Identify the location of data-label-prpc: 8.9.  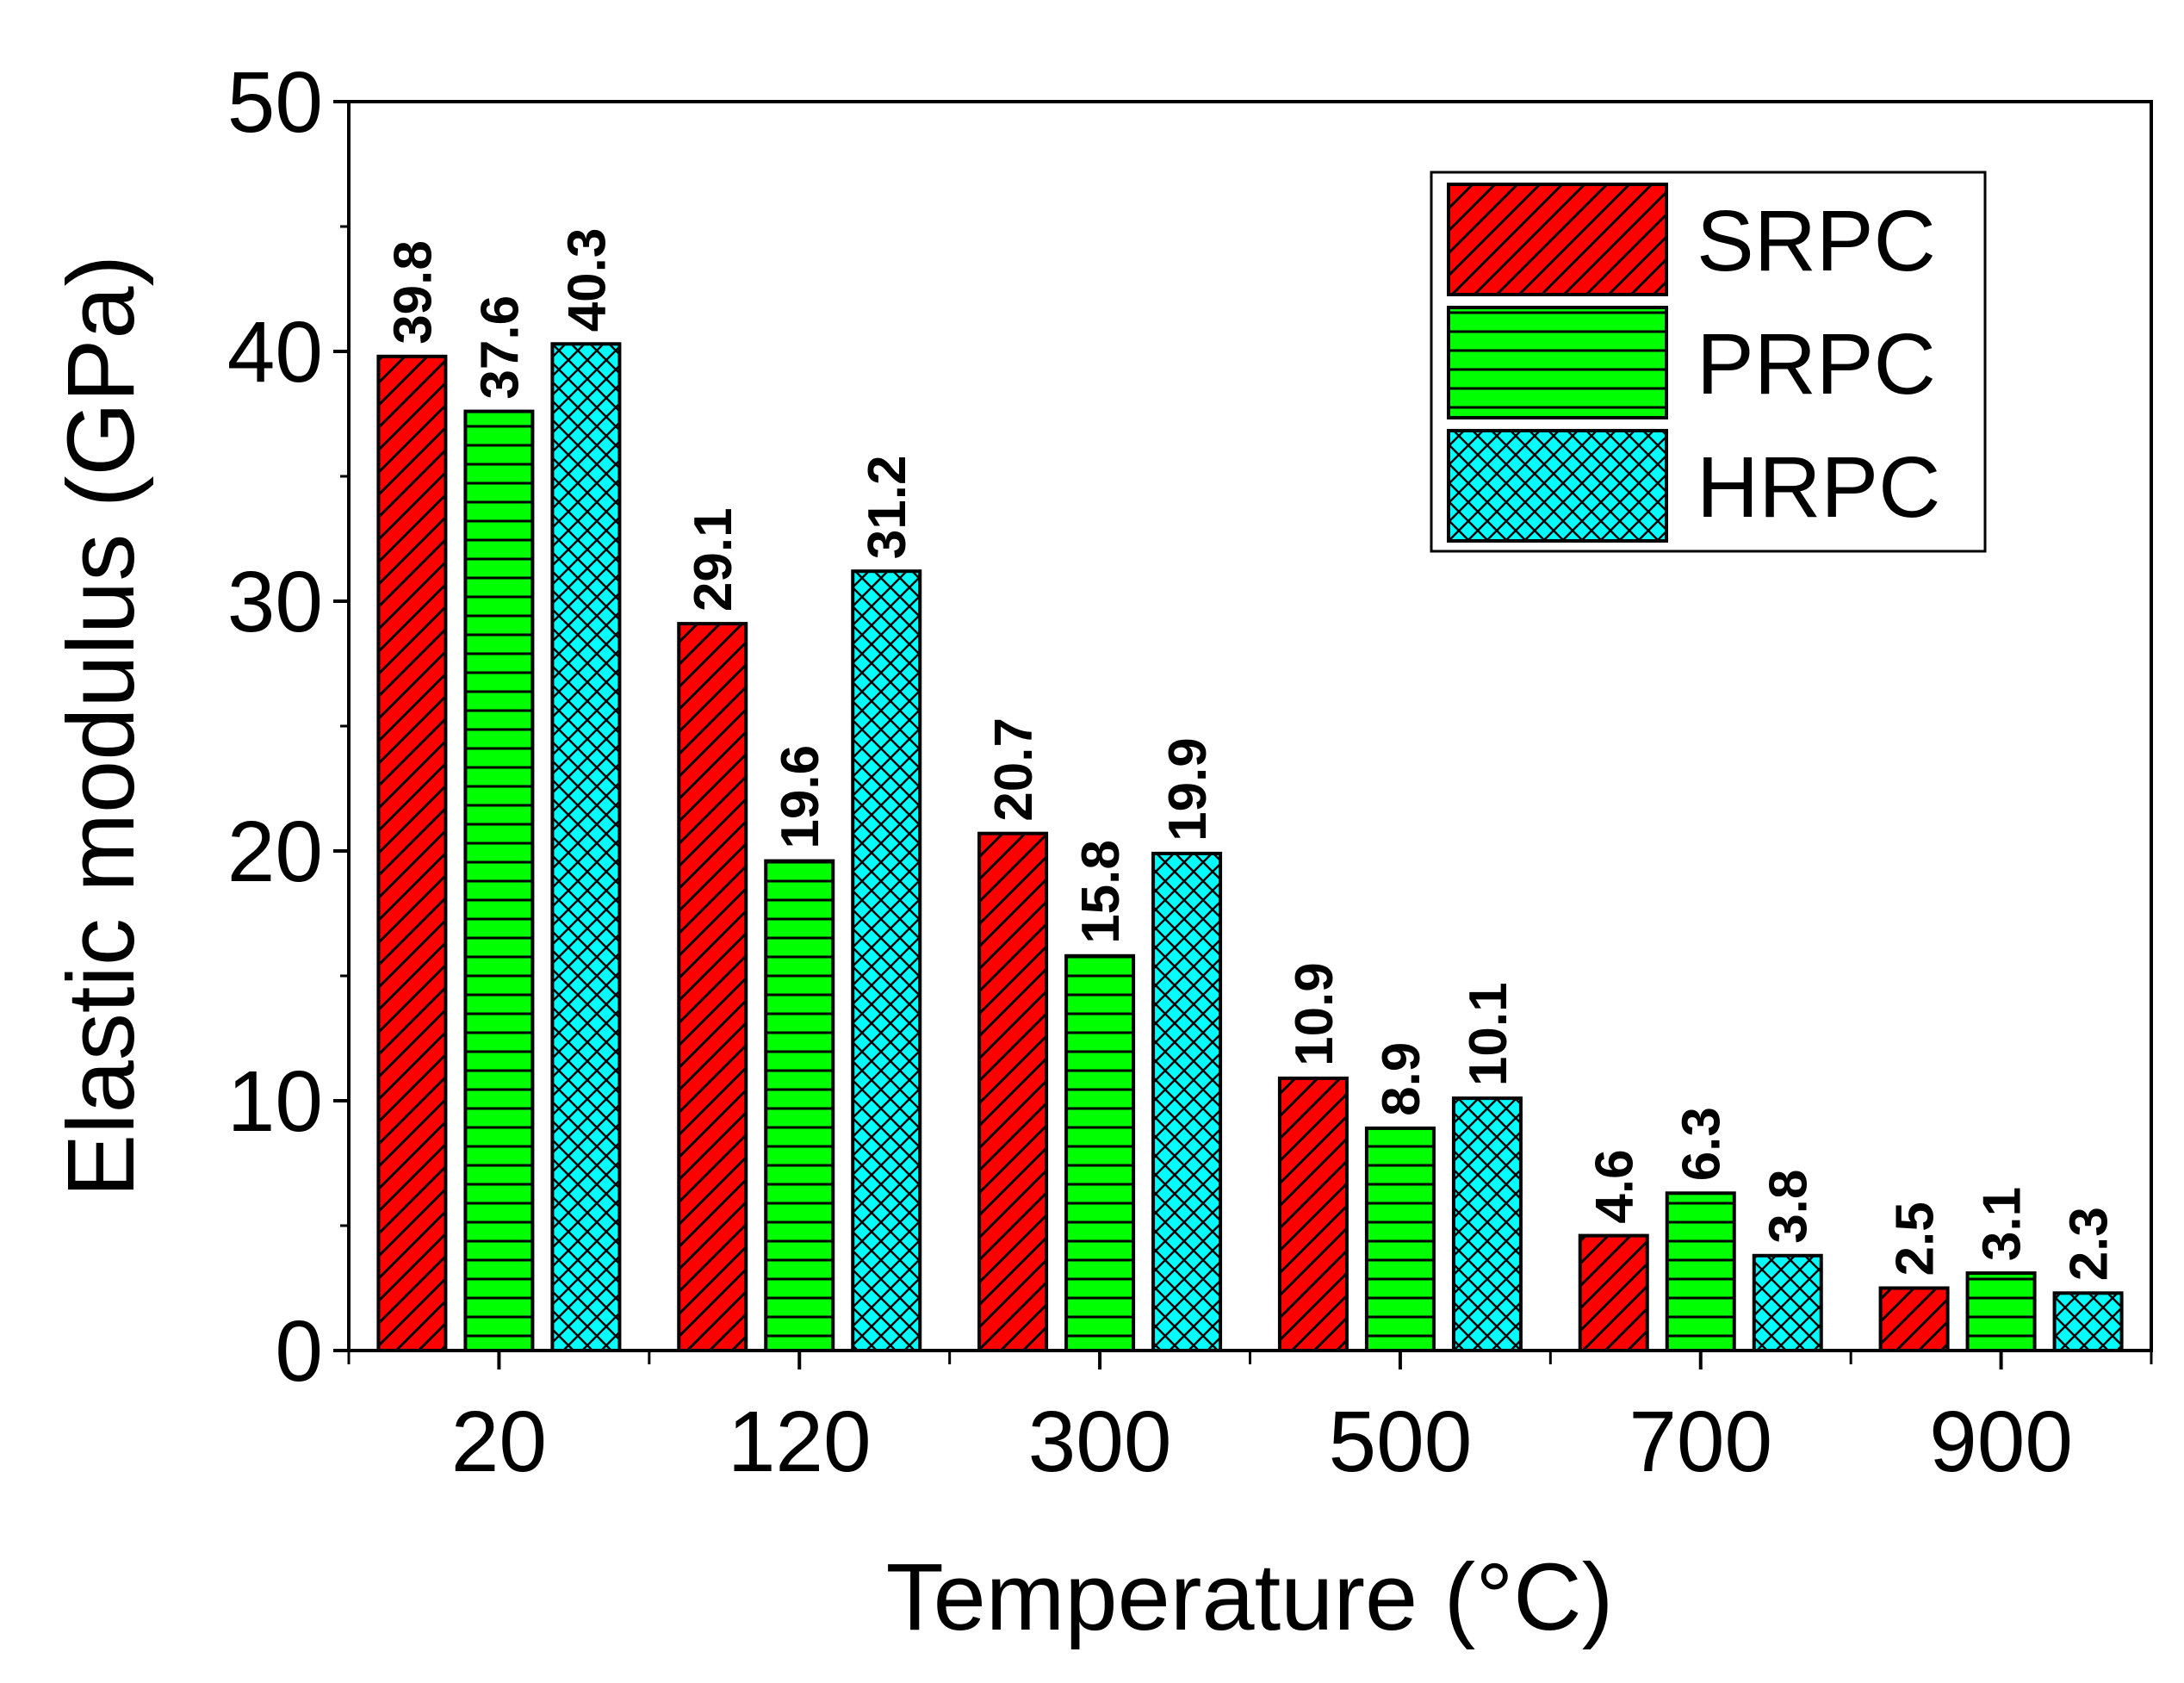
(1401, 1079).